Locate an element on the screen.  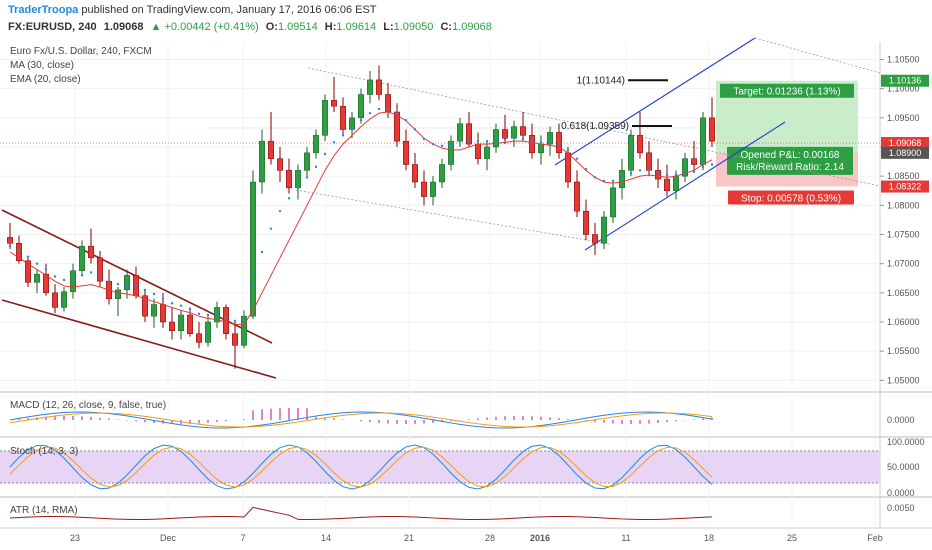
y-tick-label: 1.08500 is located at coordinates (903, 176).